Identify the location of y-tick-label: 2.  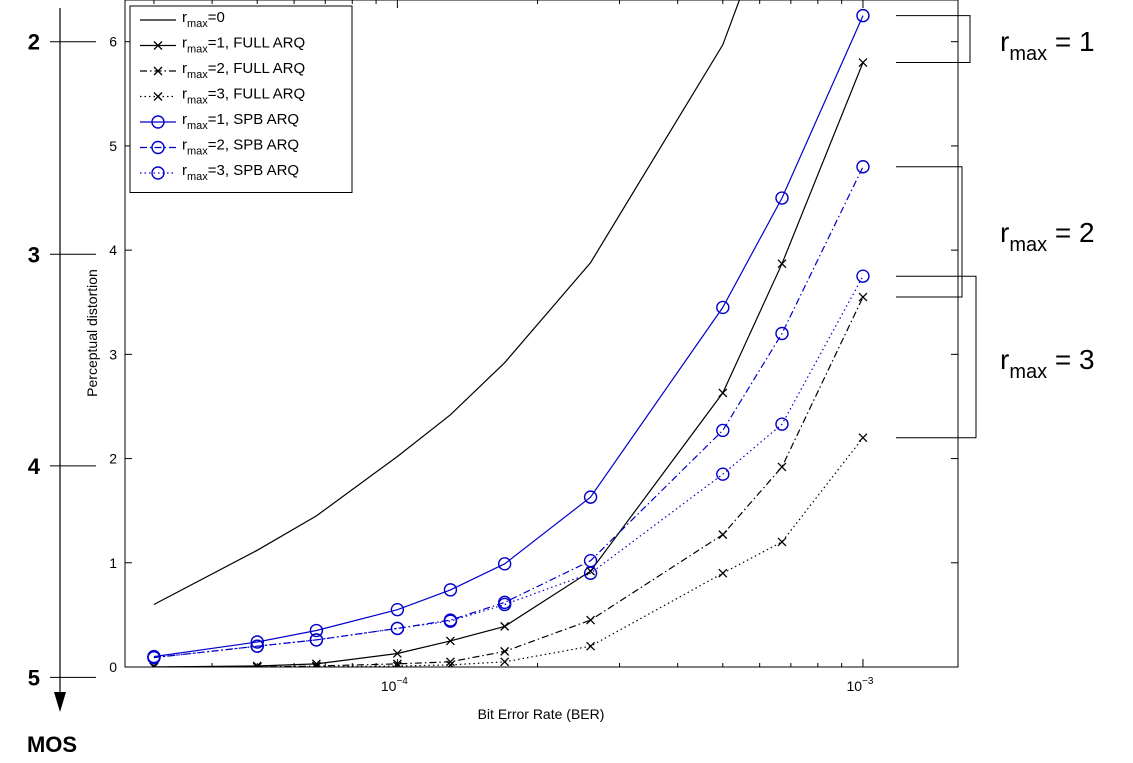
(113, 459).